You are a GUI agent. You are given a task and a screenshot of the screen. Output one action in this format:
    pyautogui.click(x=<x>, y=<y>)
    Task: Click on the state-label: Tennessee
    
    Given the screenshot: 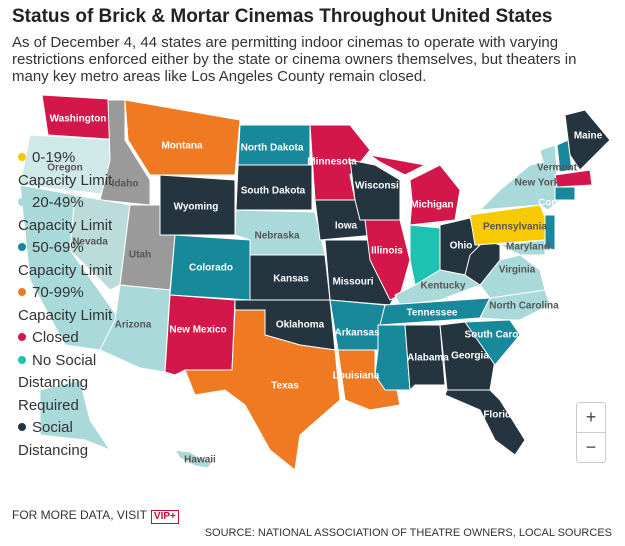 What is the action you would take?
    pyautogui.click(x=432, y=313)
    